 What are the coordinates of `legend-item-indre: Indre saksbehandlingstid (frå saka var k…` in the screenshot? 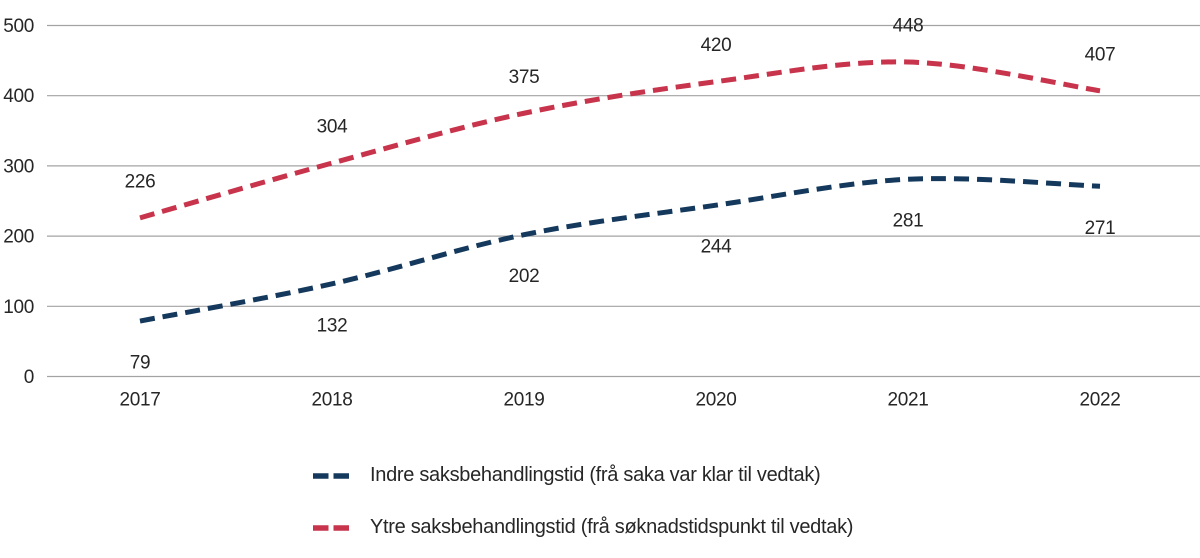 It's located at (583, 475).